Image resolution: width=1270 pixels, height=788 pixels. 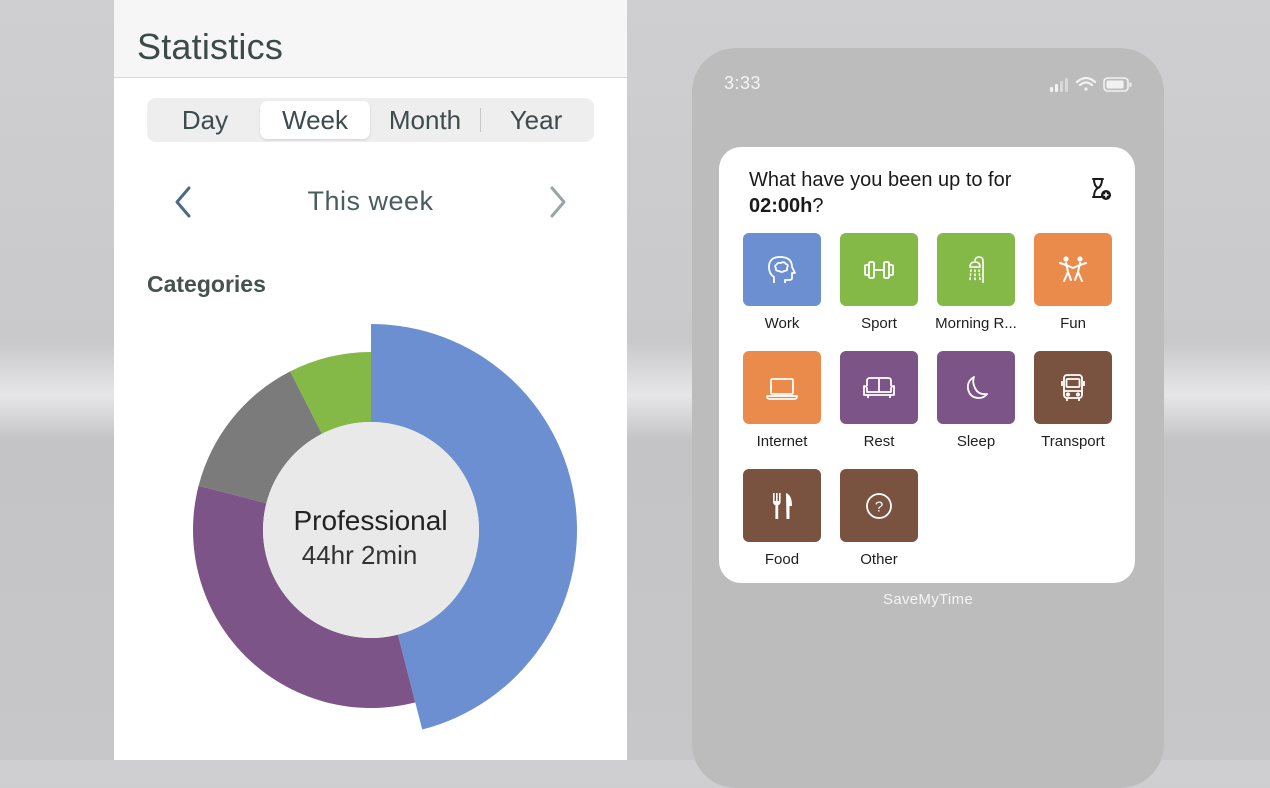 I want to click on week-navigator: This week, so click(x=370, y=202).